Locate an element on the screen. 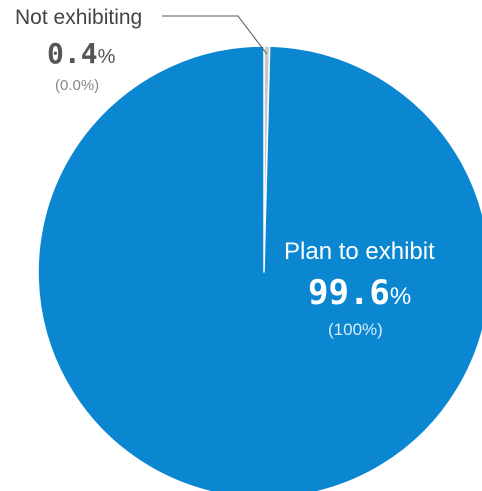 The height and width of the screenshot is (491, 482). label-not-exhibiting-name: Not exhibiting is located at coordinates (79, 17).